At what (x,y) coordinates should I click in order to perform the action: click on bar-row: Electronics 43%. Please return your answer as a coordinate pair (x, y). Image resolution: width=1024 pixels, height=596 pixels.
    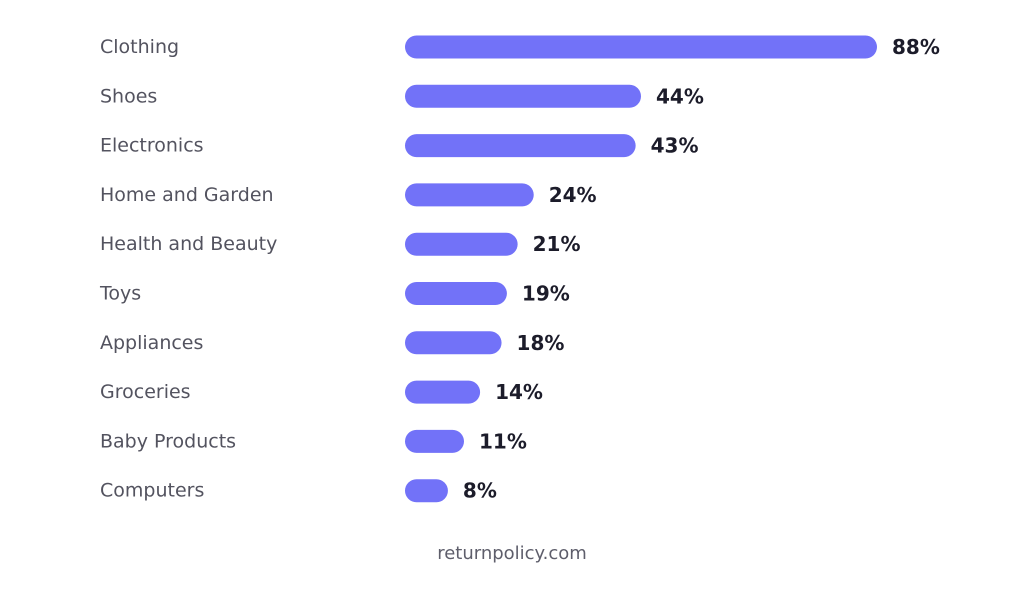
    Looking at the image, I should click on (399, 146).